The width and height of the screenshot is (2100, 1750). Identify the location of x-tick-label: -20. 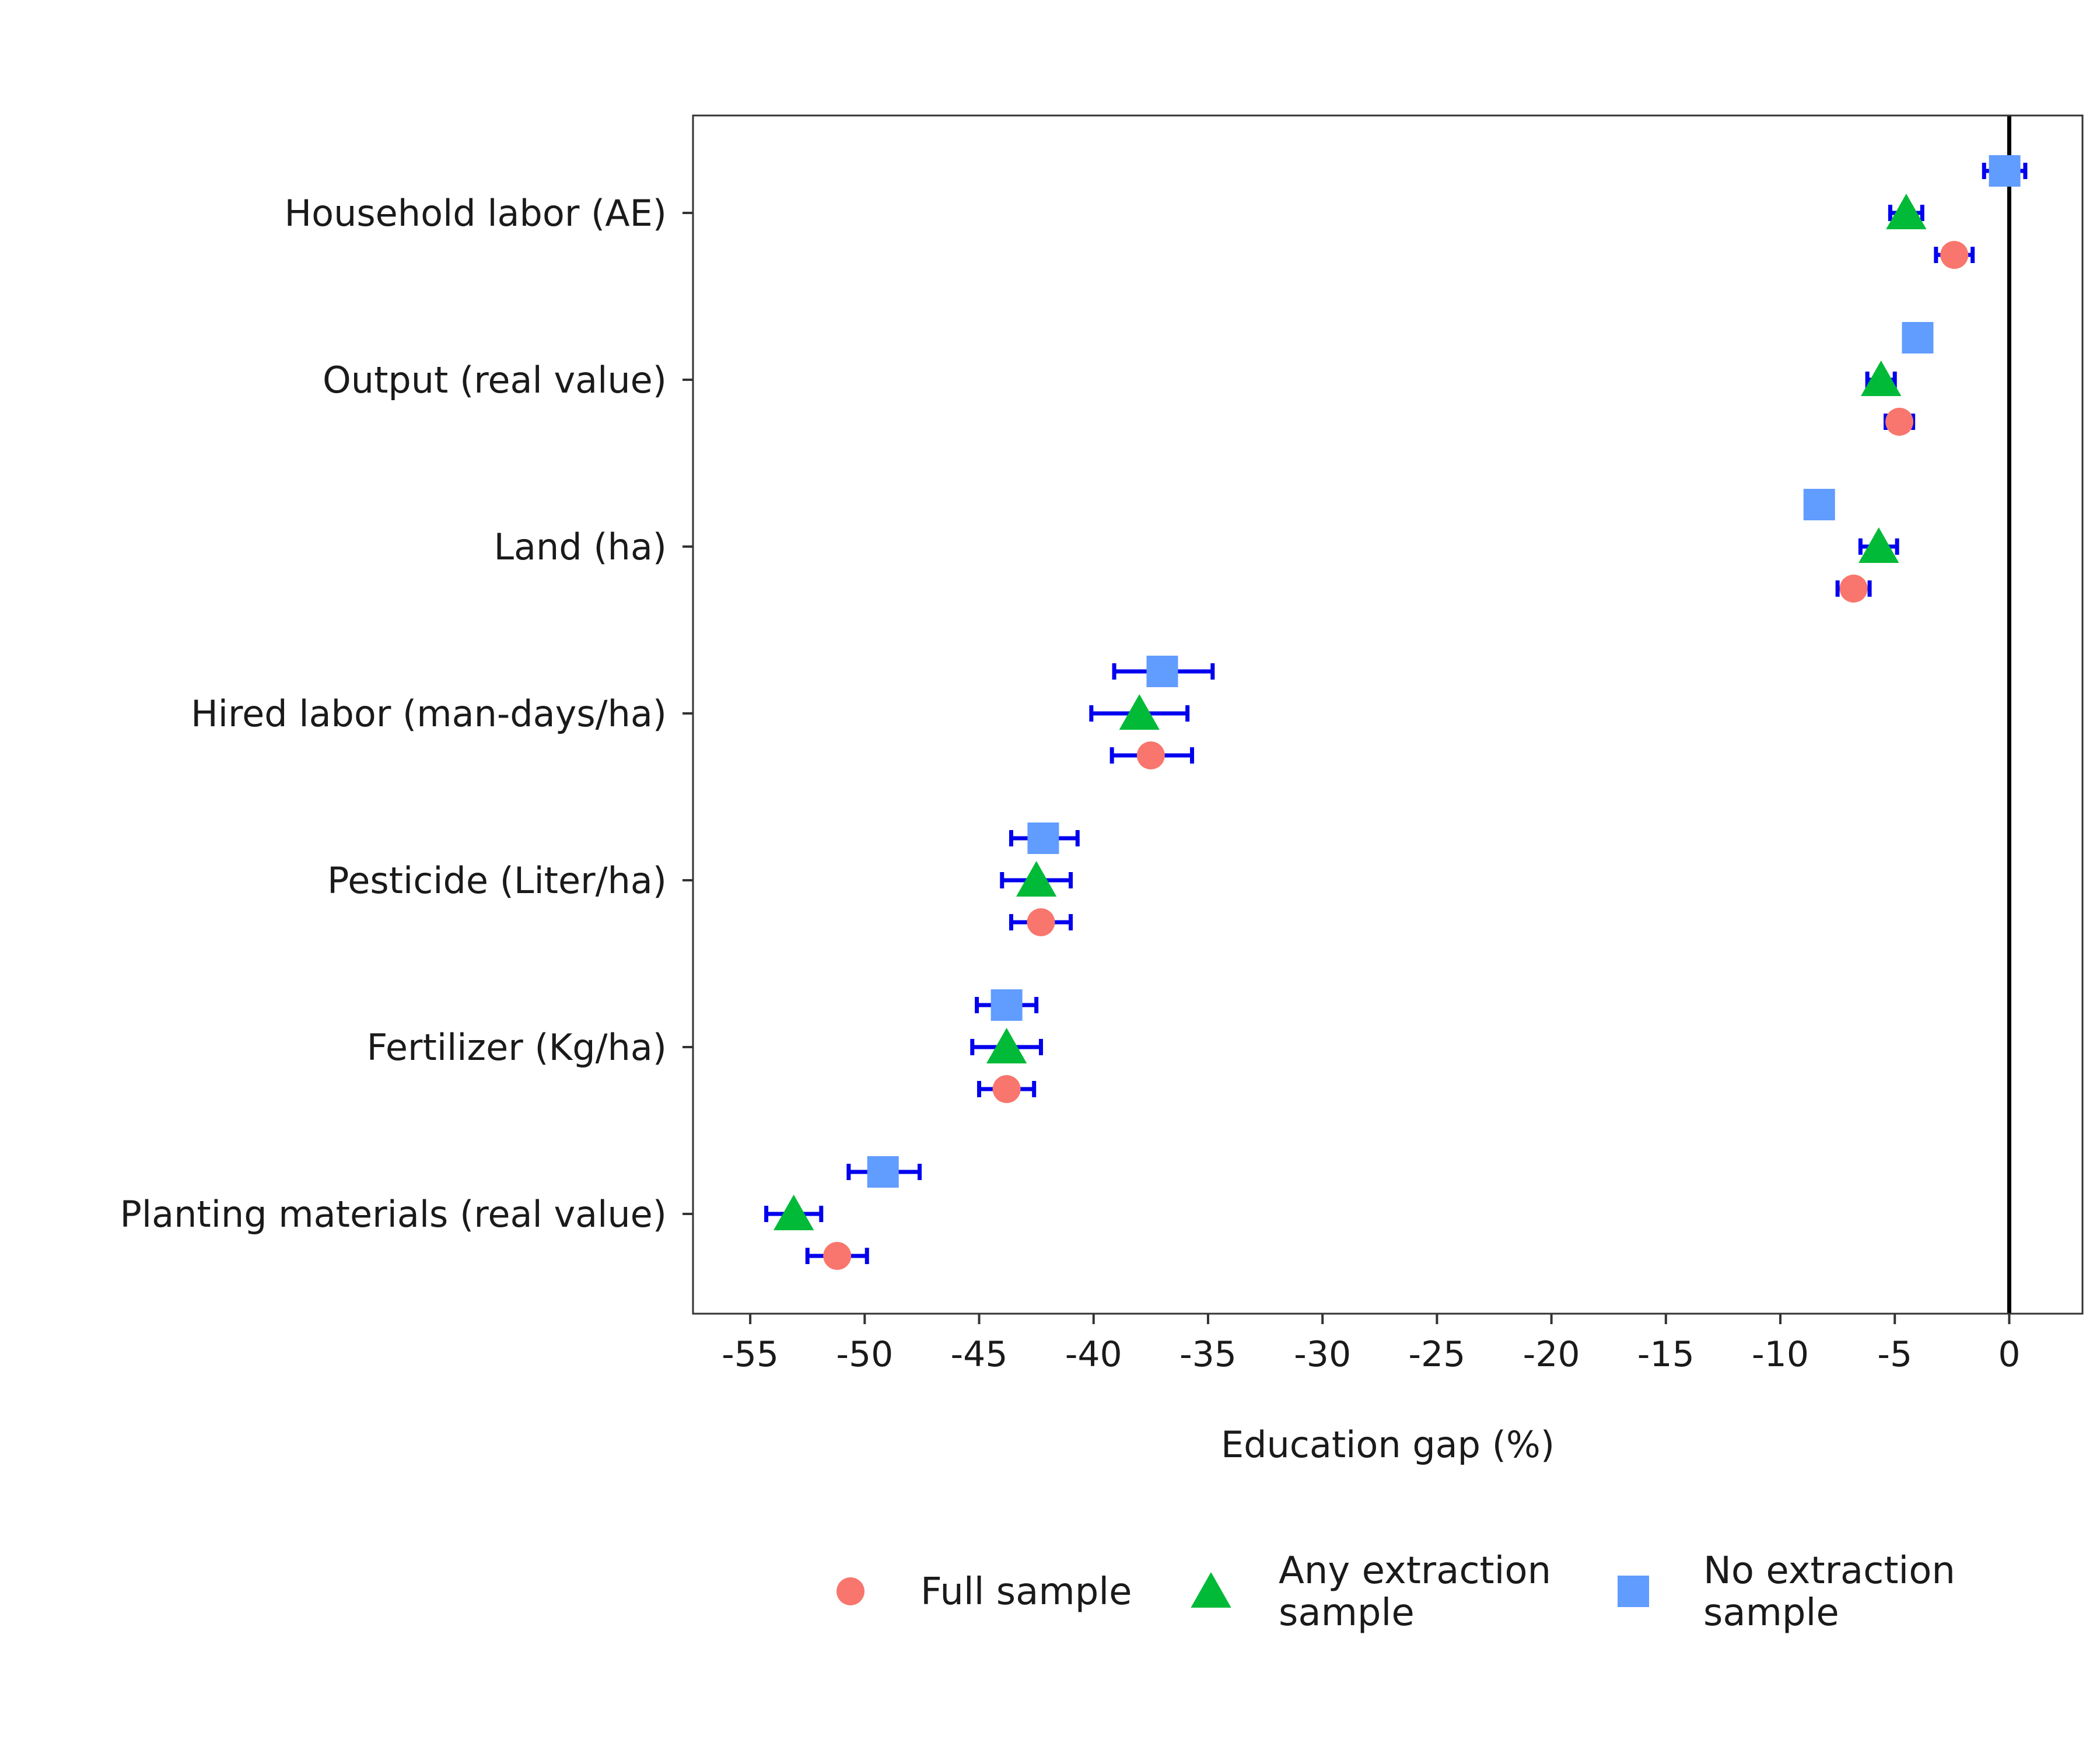
(1552, 1354).